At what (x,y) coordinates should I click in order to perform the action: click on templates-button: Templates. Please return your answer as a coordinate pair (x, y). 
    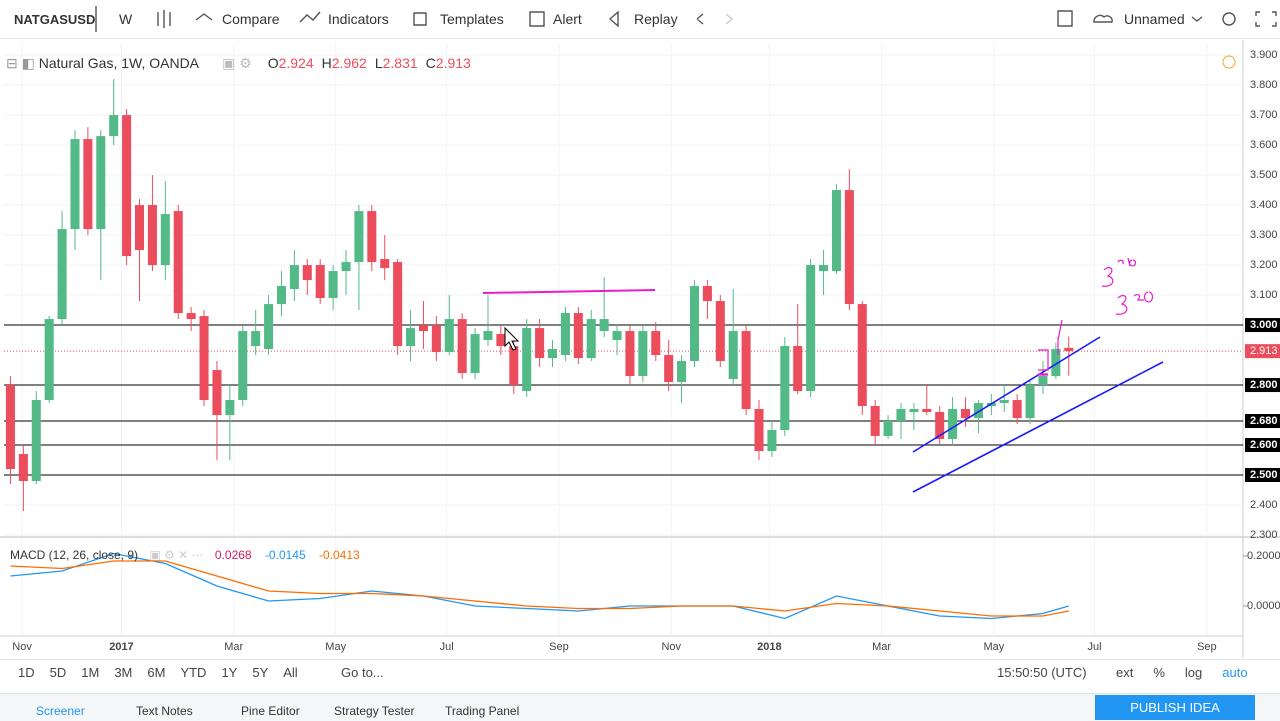
    Looking at the image, I should click on (472, 19).